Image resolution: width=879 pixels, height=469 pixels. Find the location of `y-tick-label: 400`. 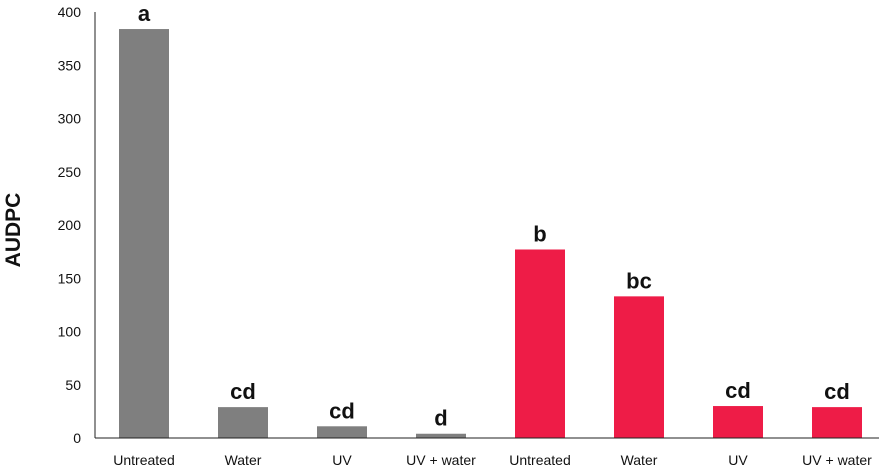

y-tick-label: 400 is located at coordinates (70, 12).